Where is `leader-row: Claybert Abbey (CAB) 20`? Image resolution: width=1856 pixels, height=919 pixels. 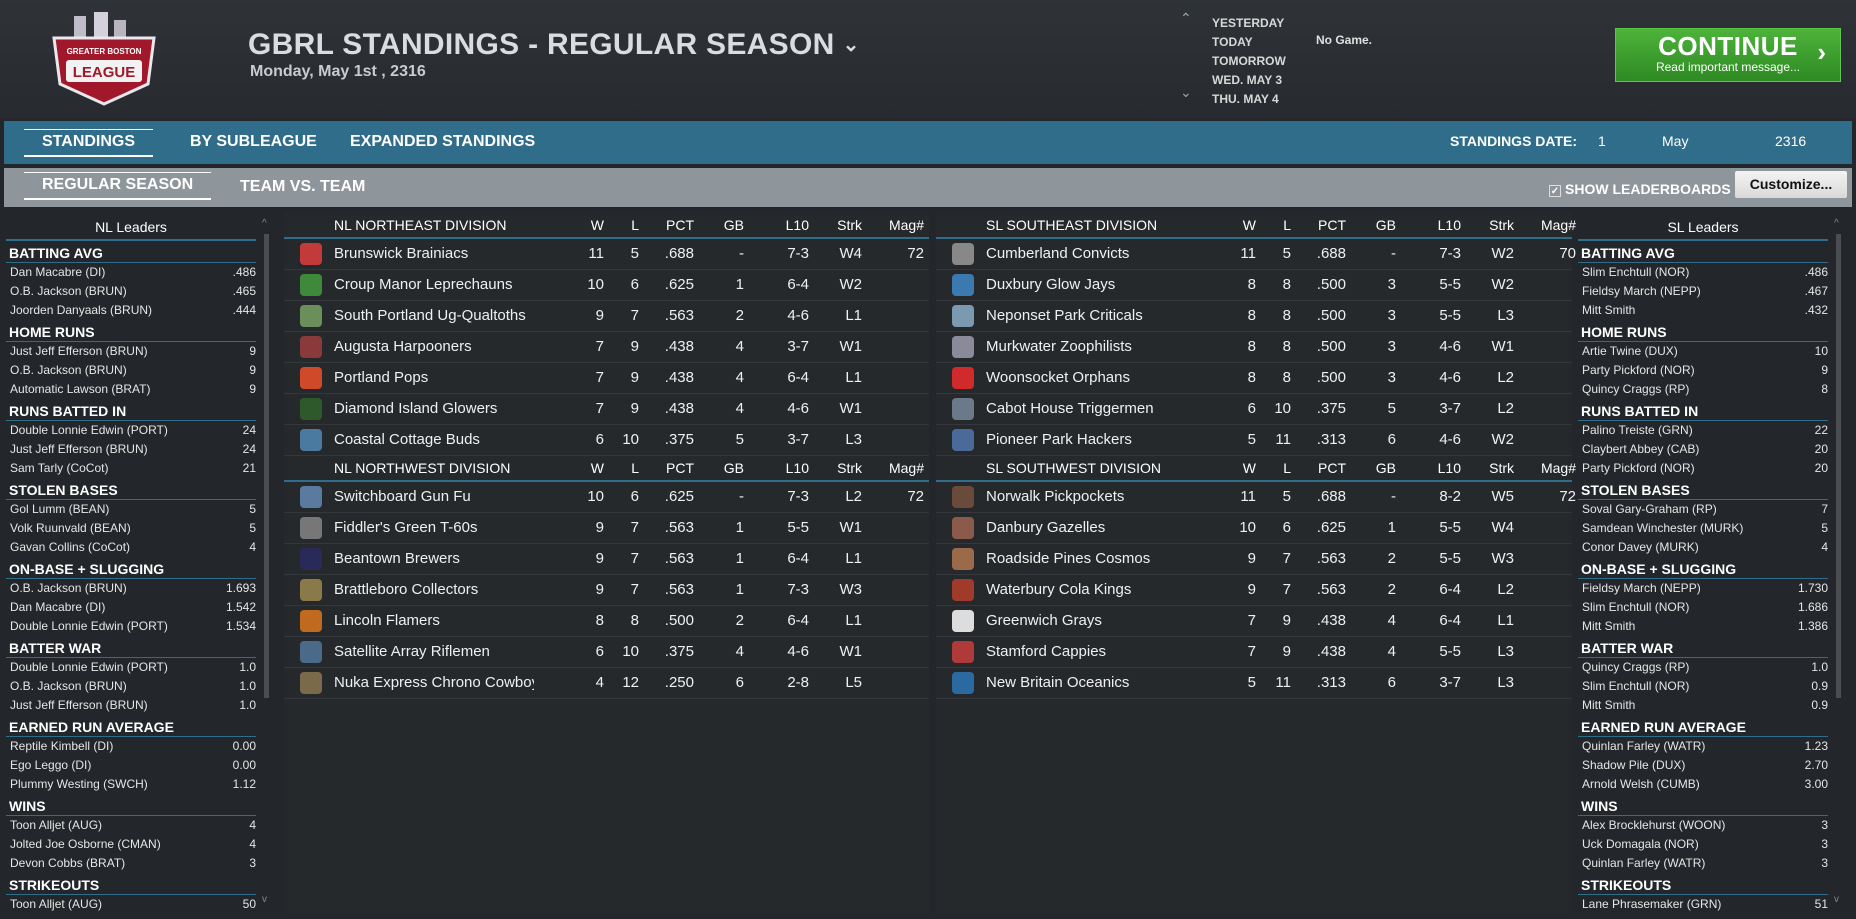
leader-row: Claybert Abbey (CAB) 20 is located at coordinates (1703, 449).